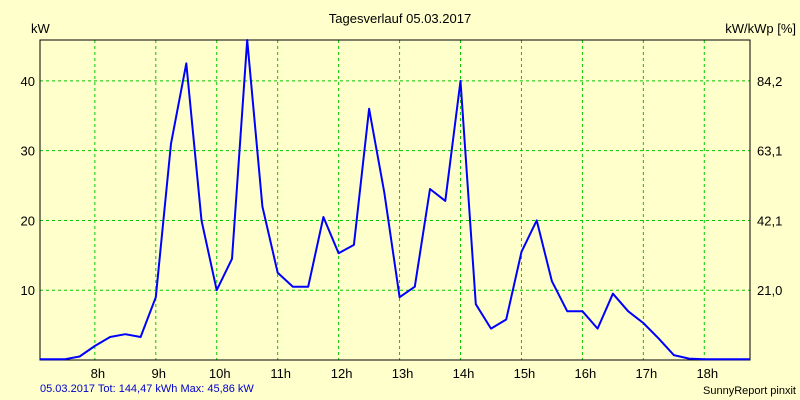  Describe the element at coordinates (41, 28) in the screenshot. I see `y-axis-left-label: kW` at that location.